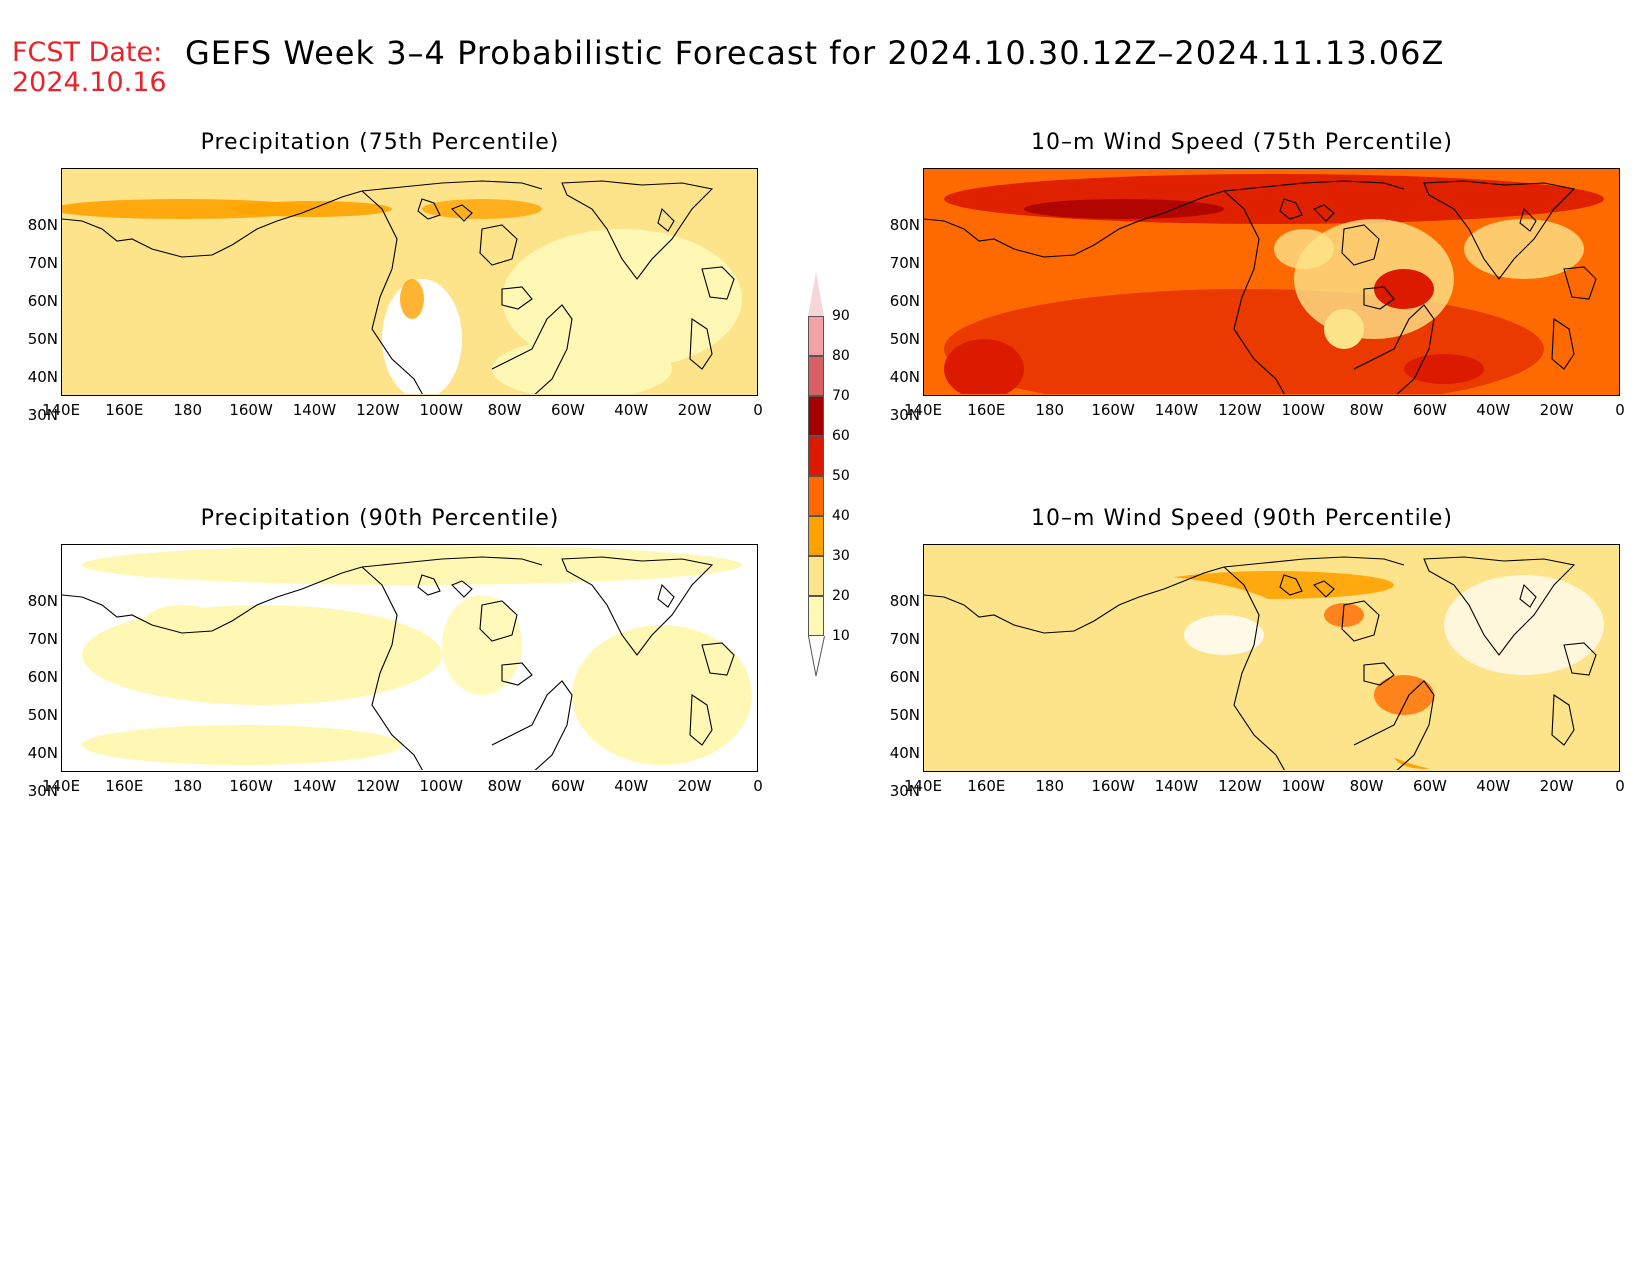 Image resolution: width=1650 pixels, height=1275 pixels. Describe the element at coordinates (1242, 518) in the screenshot. I see `panel-title: 10–m Wind Speed (90th Percentile)` at that location.